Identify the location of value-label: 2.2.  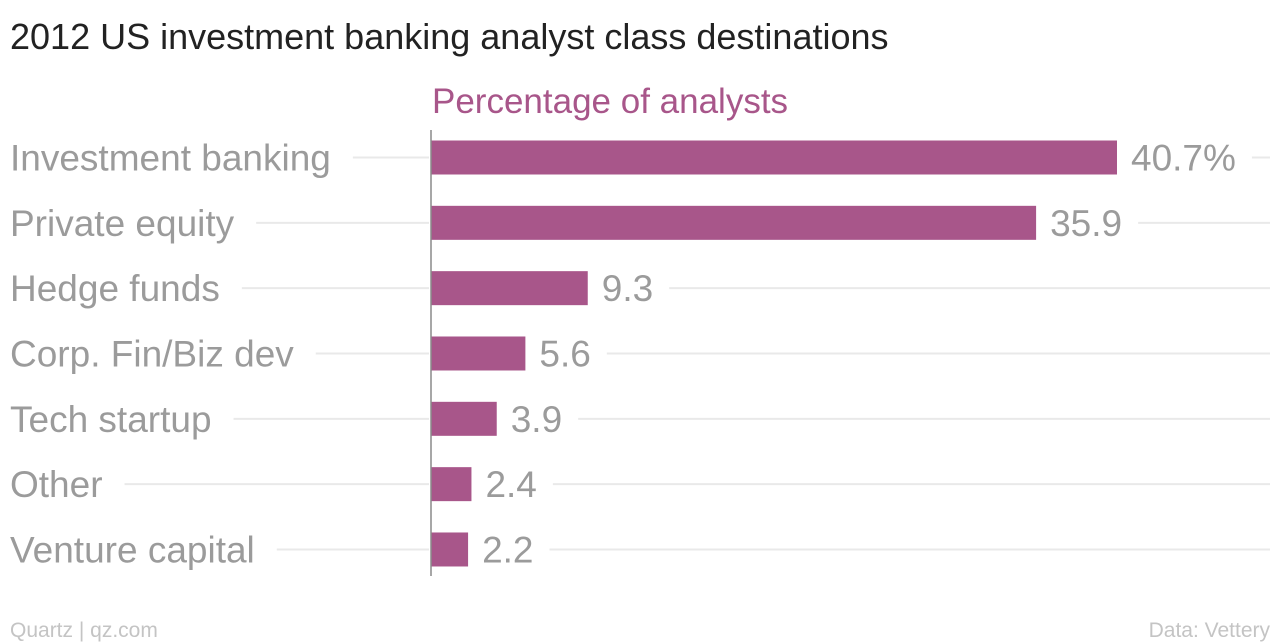
(507, 549).